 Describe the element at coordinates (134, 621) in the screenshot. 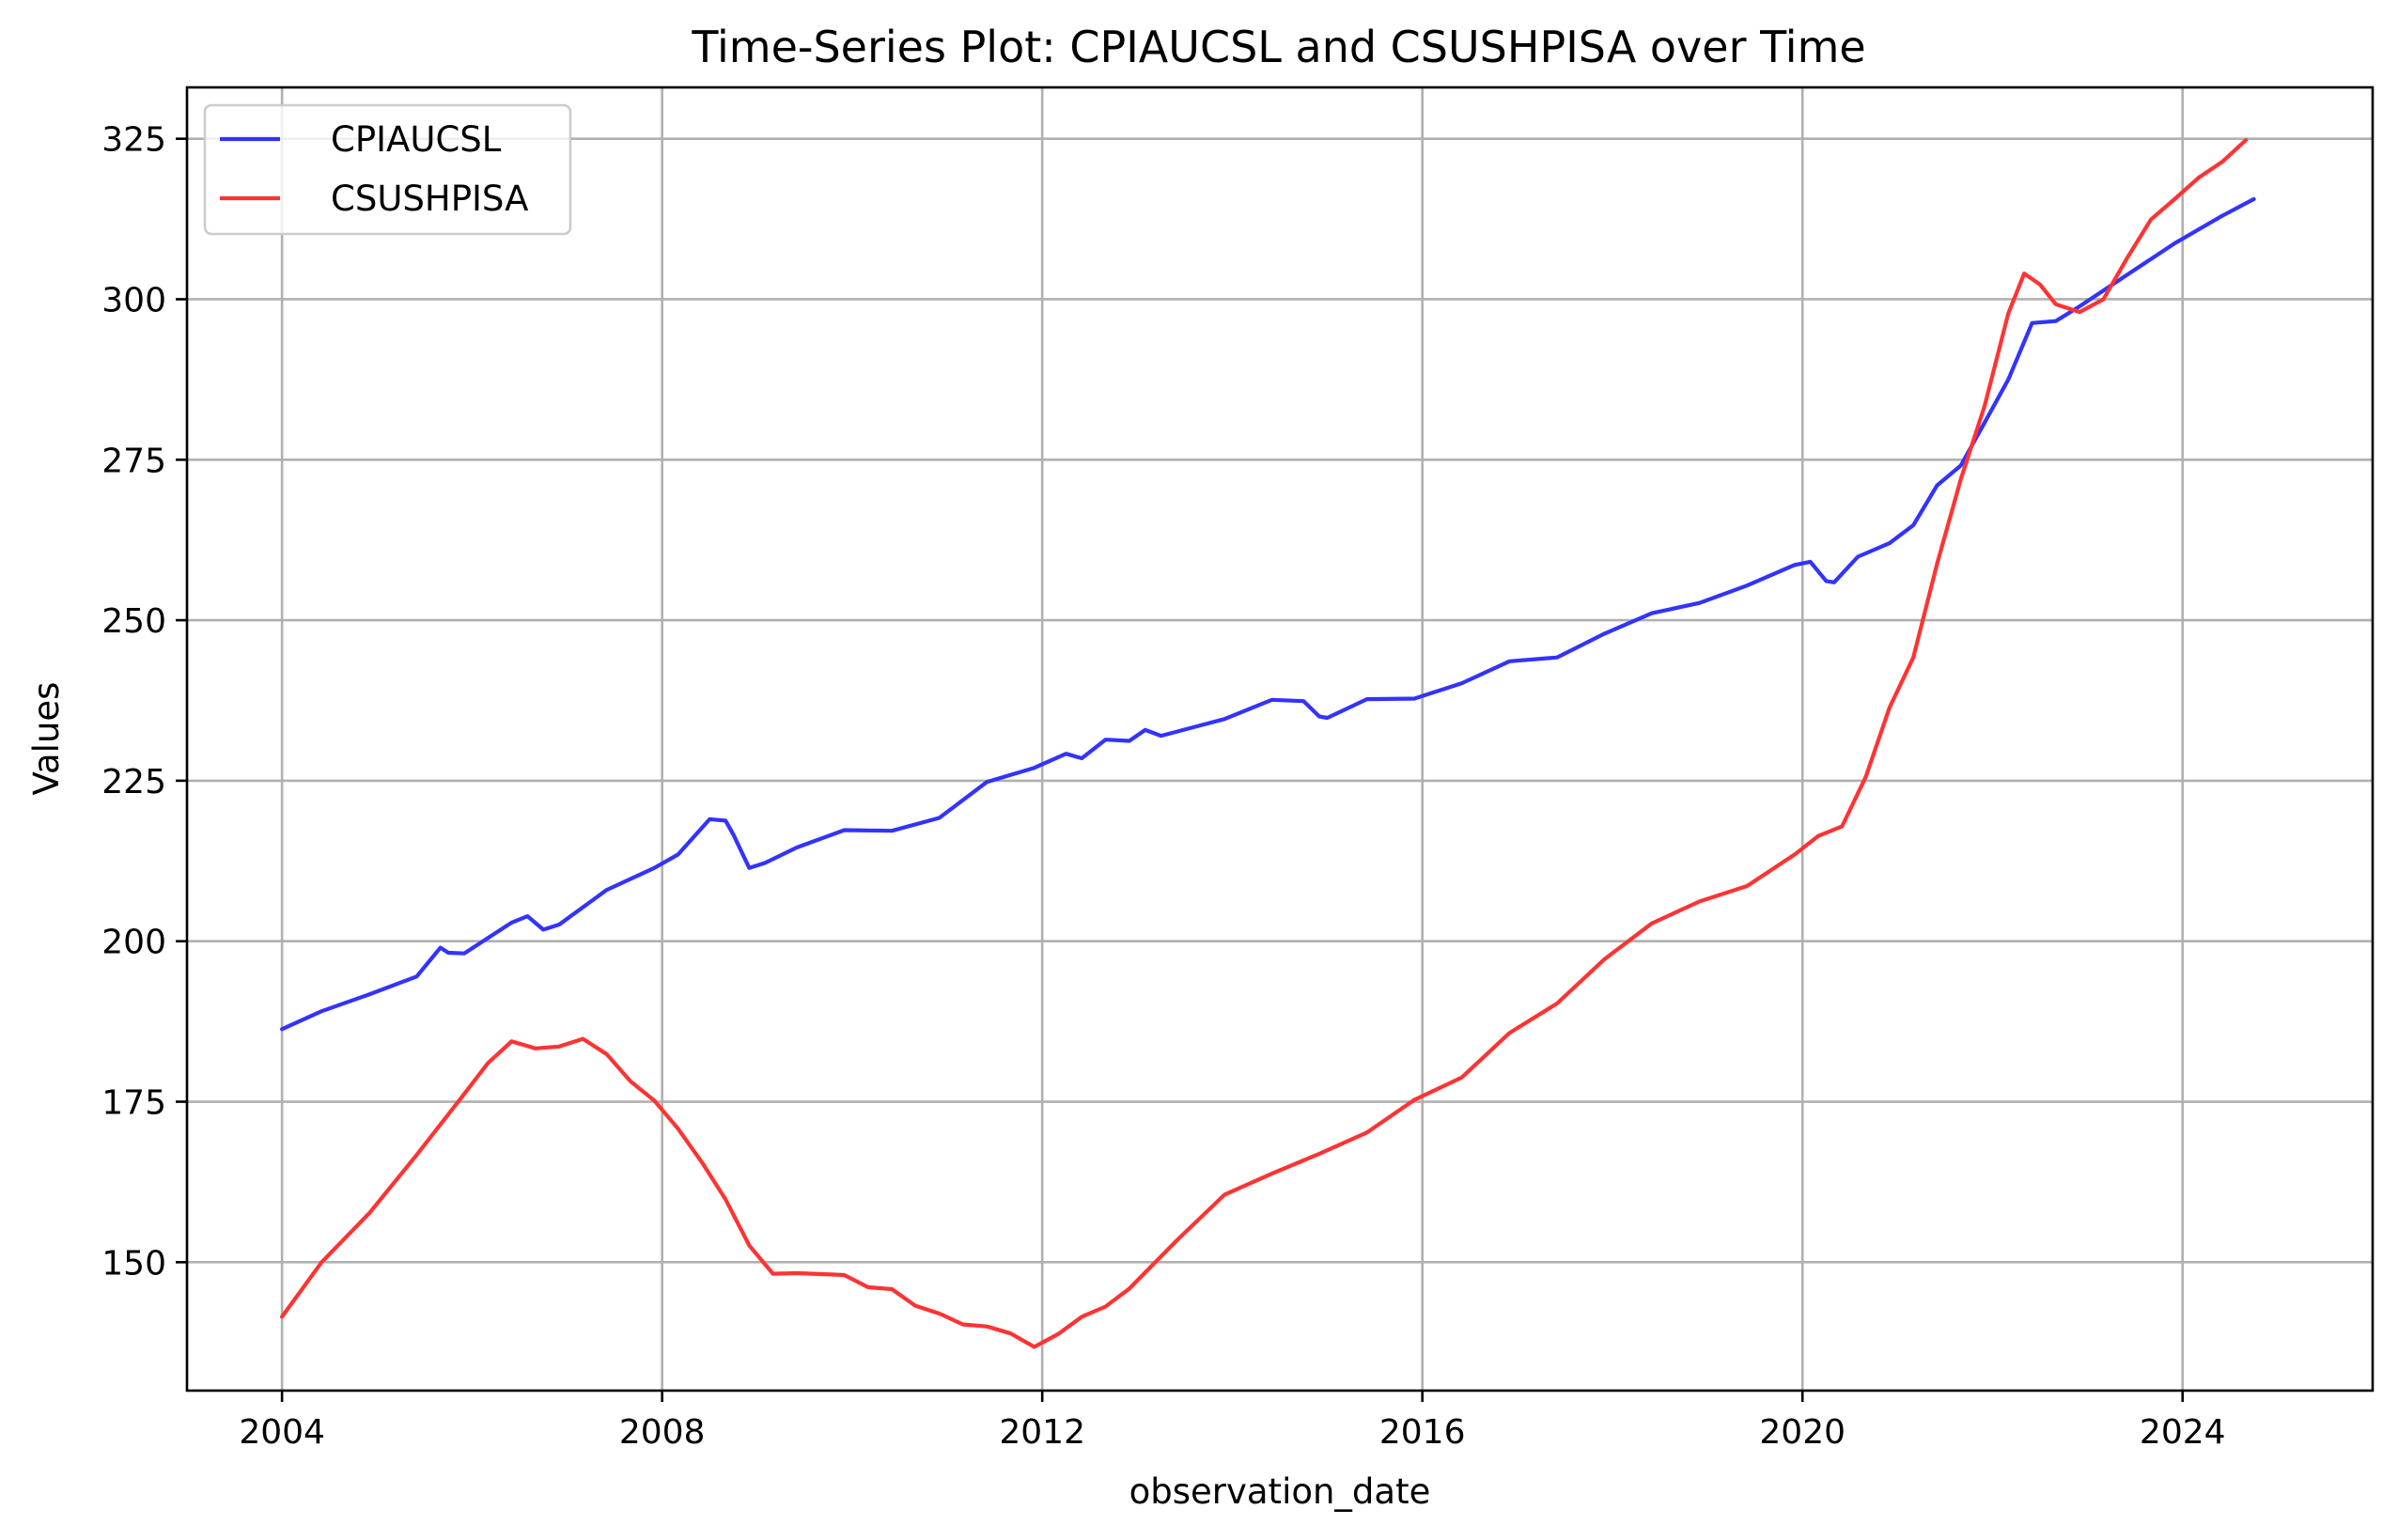

I see `y-tick-label: 250` at that location.